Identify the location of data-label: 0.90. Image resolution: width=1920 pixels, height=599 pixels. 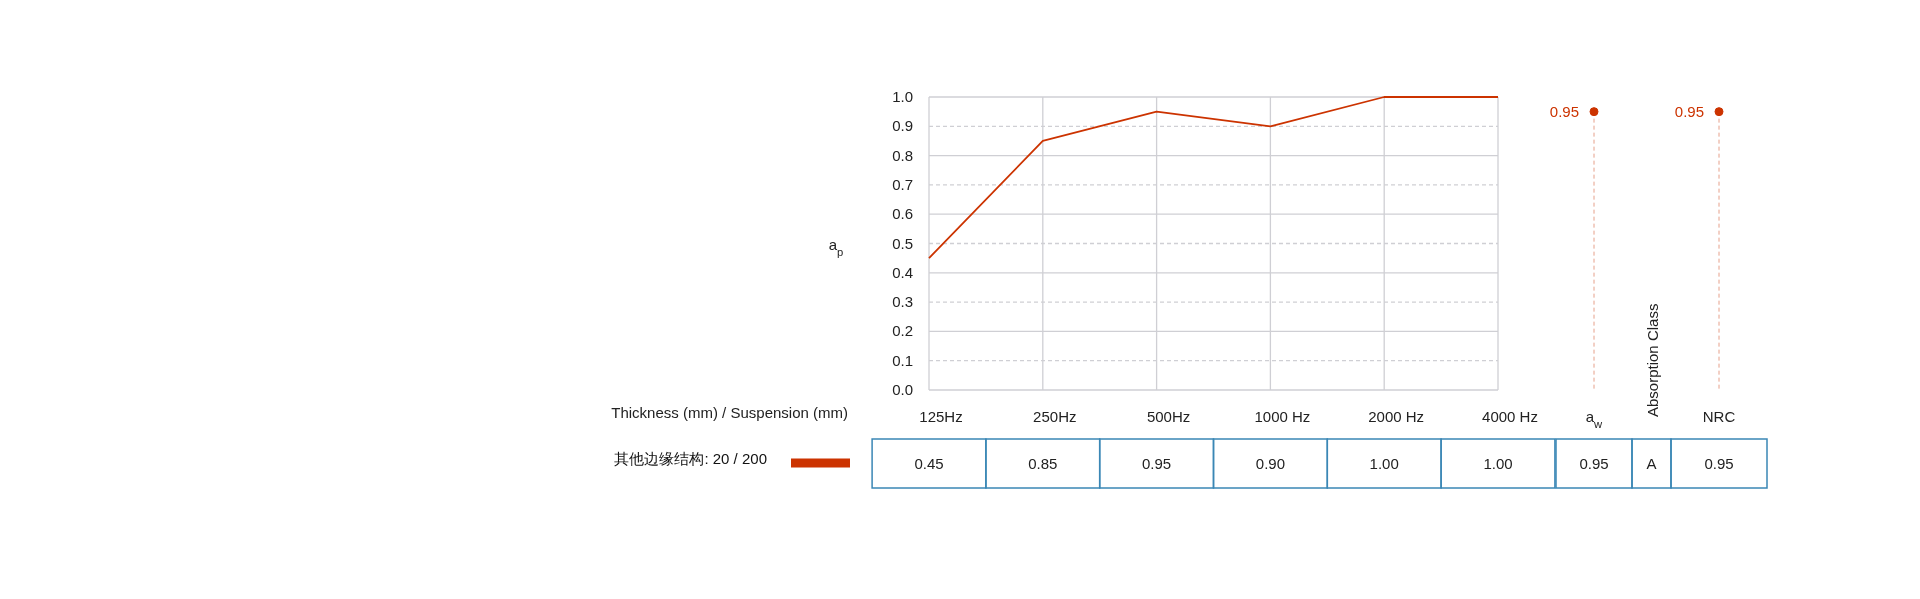
(1270, 463).